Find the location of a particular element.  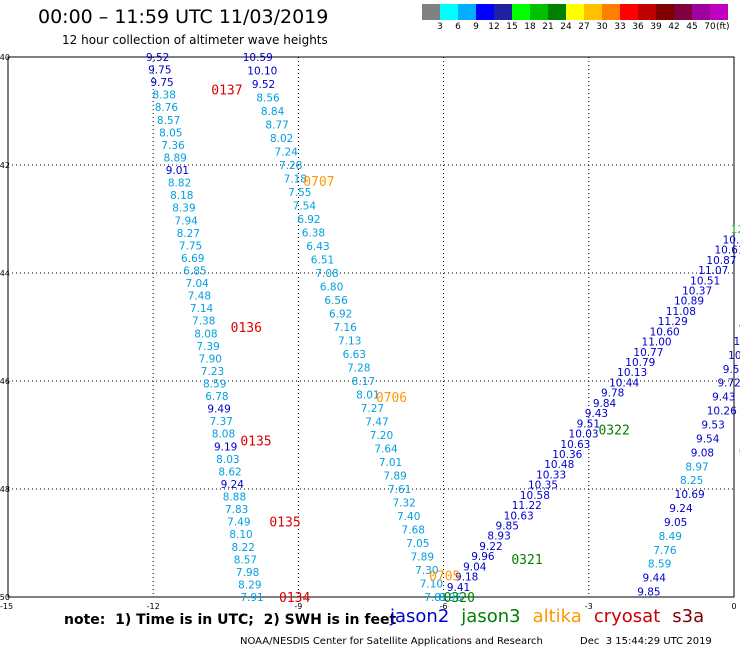

wave-height-value: 8.56 is located at coordinates (268, 99).